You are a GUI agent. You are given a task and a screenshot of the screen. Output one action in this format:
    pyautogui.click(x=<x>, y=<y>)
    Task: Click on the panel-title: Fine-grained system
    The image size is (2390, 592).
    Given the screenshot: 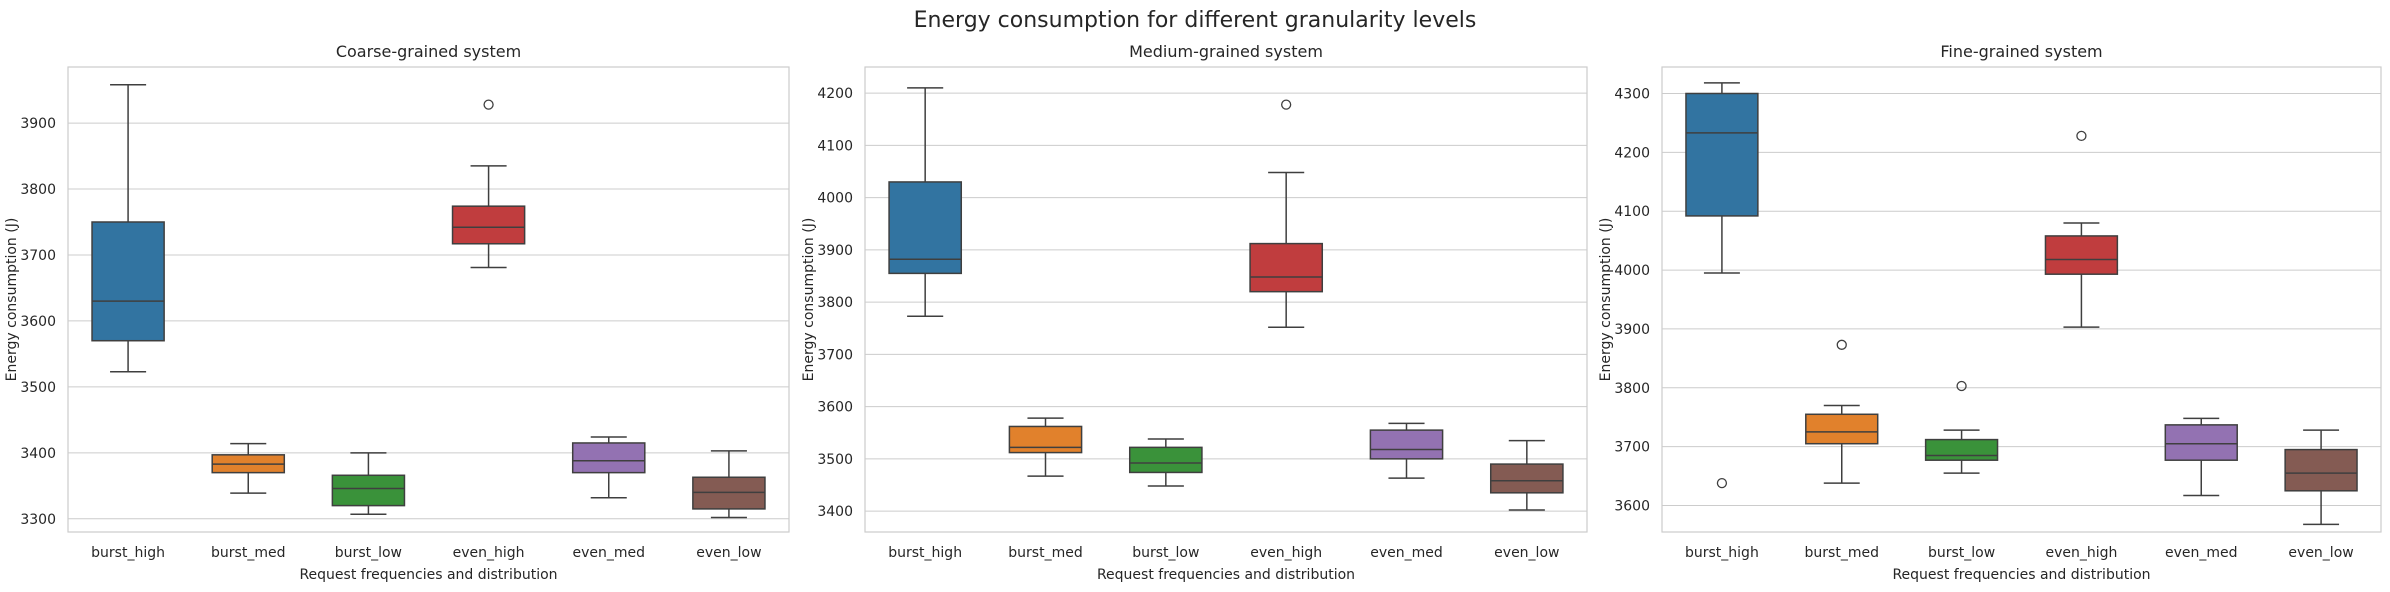 What is the action you would take?
    pyautogui.click(x=2021, y=51)
    